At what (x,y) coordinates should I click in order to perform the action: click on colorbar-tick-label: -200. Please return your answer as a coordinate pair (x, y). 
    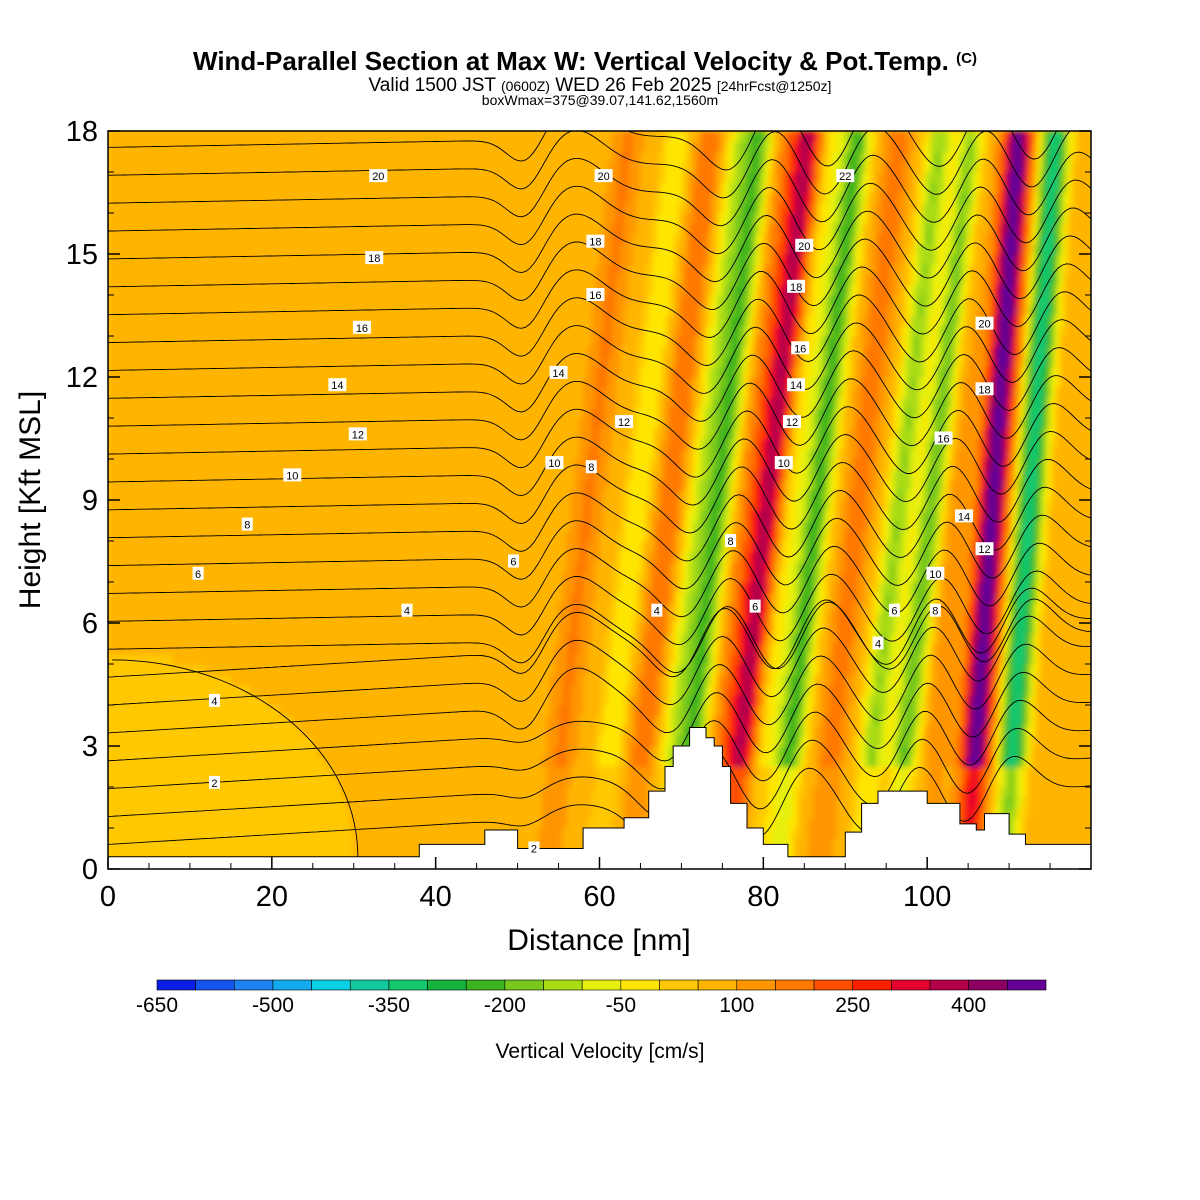
    Looking at the image, I should click on (505, 1005).